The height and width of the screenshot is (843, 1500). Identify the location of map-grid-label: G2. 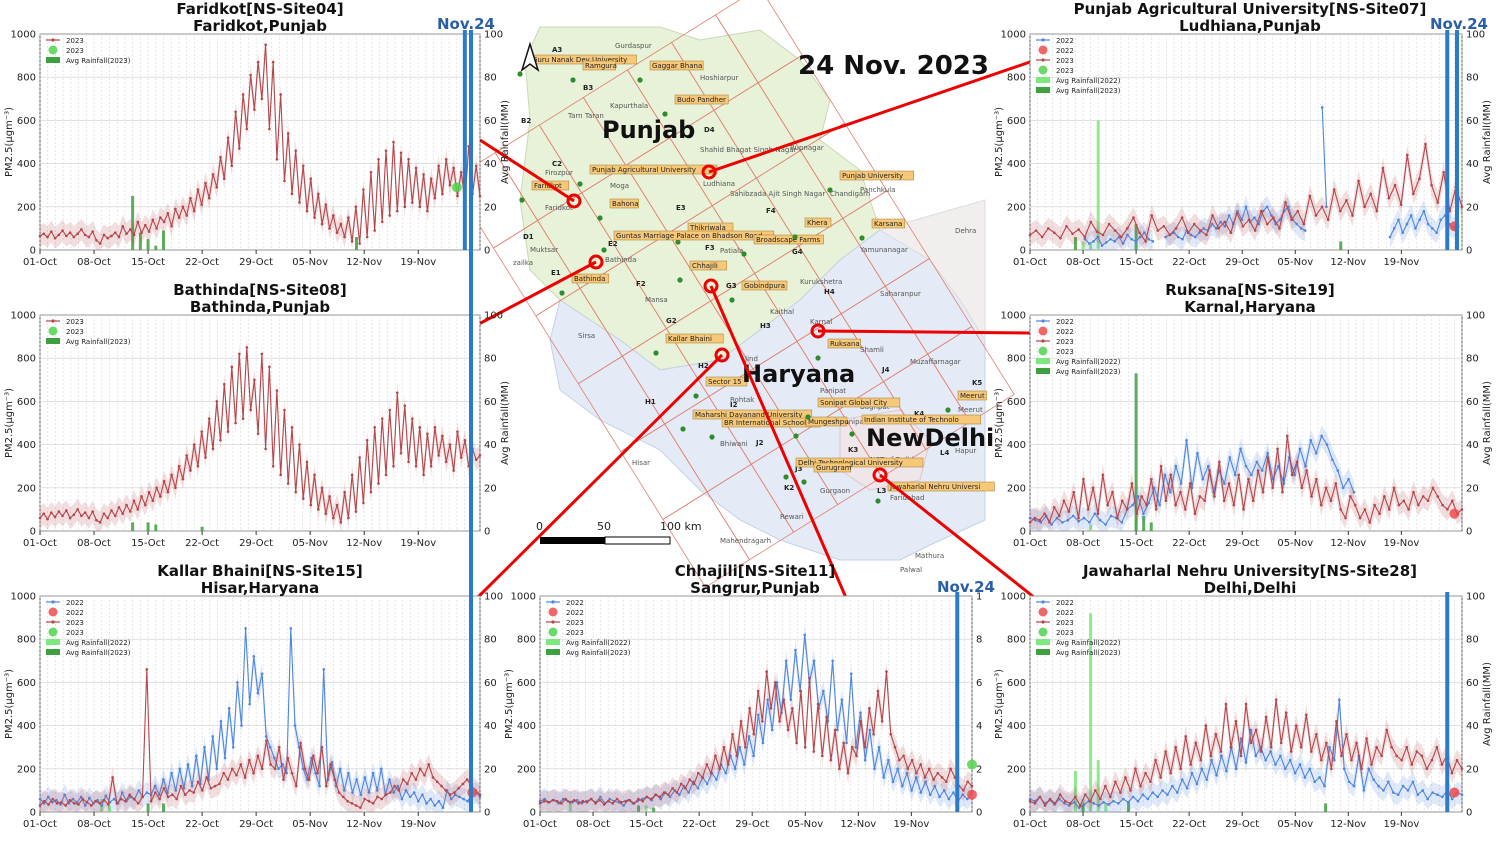
(671, 321).